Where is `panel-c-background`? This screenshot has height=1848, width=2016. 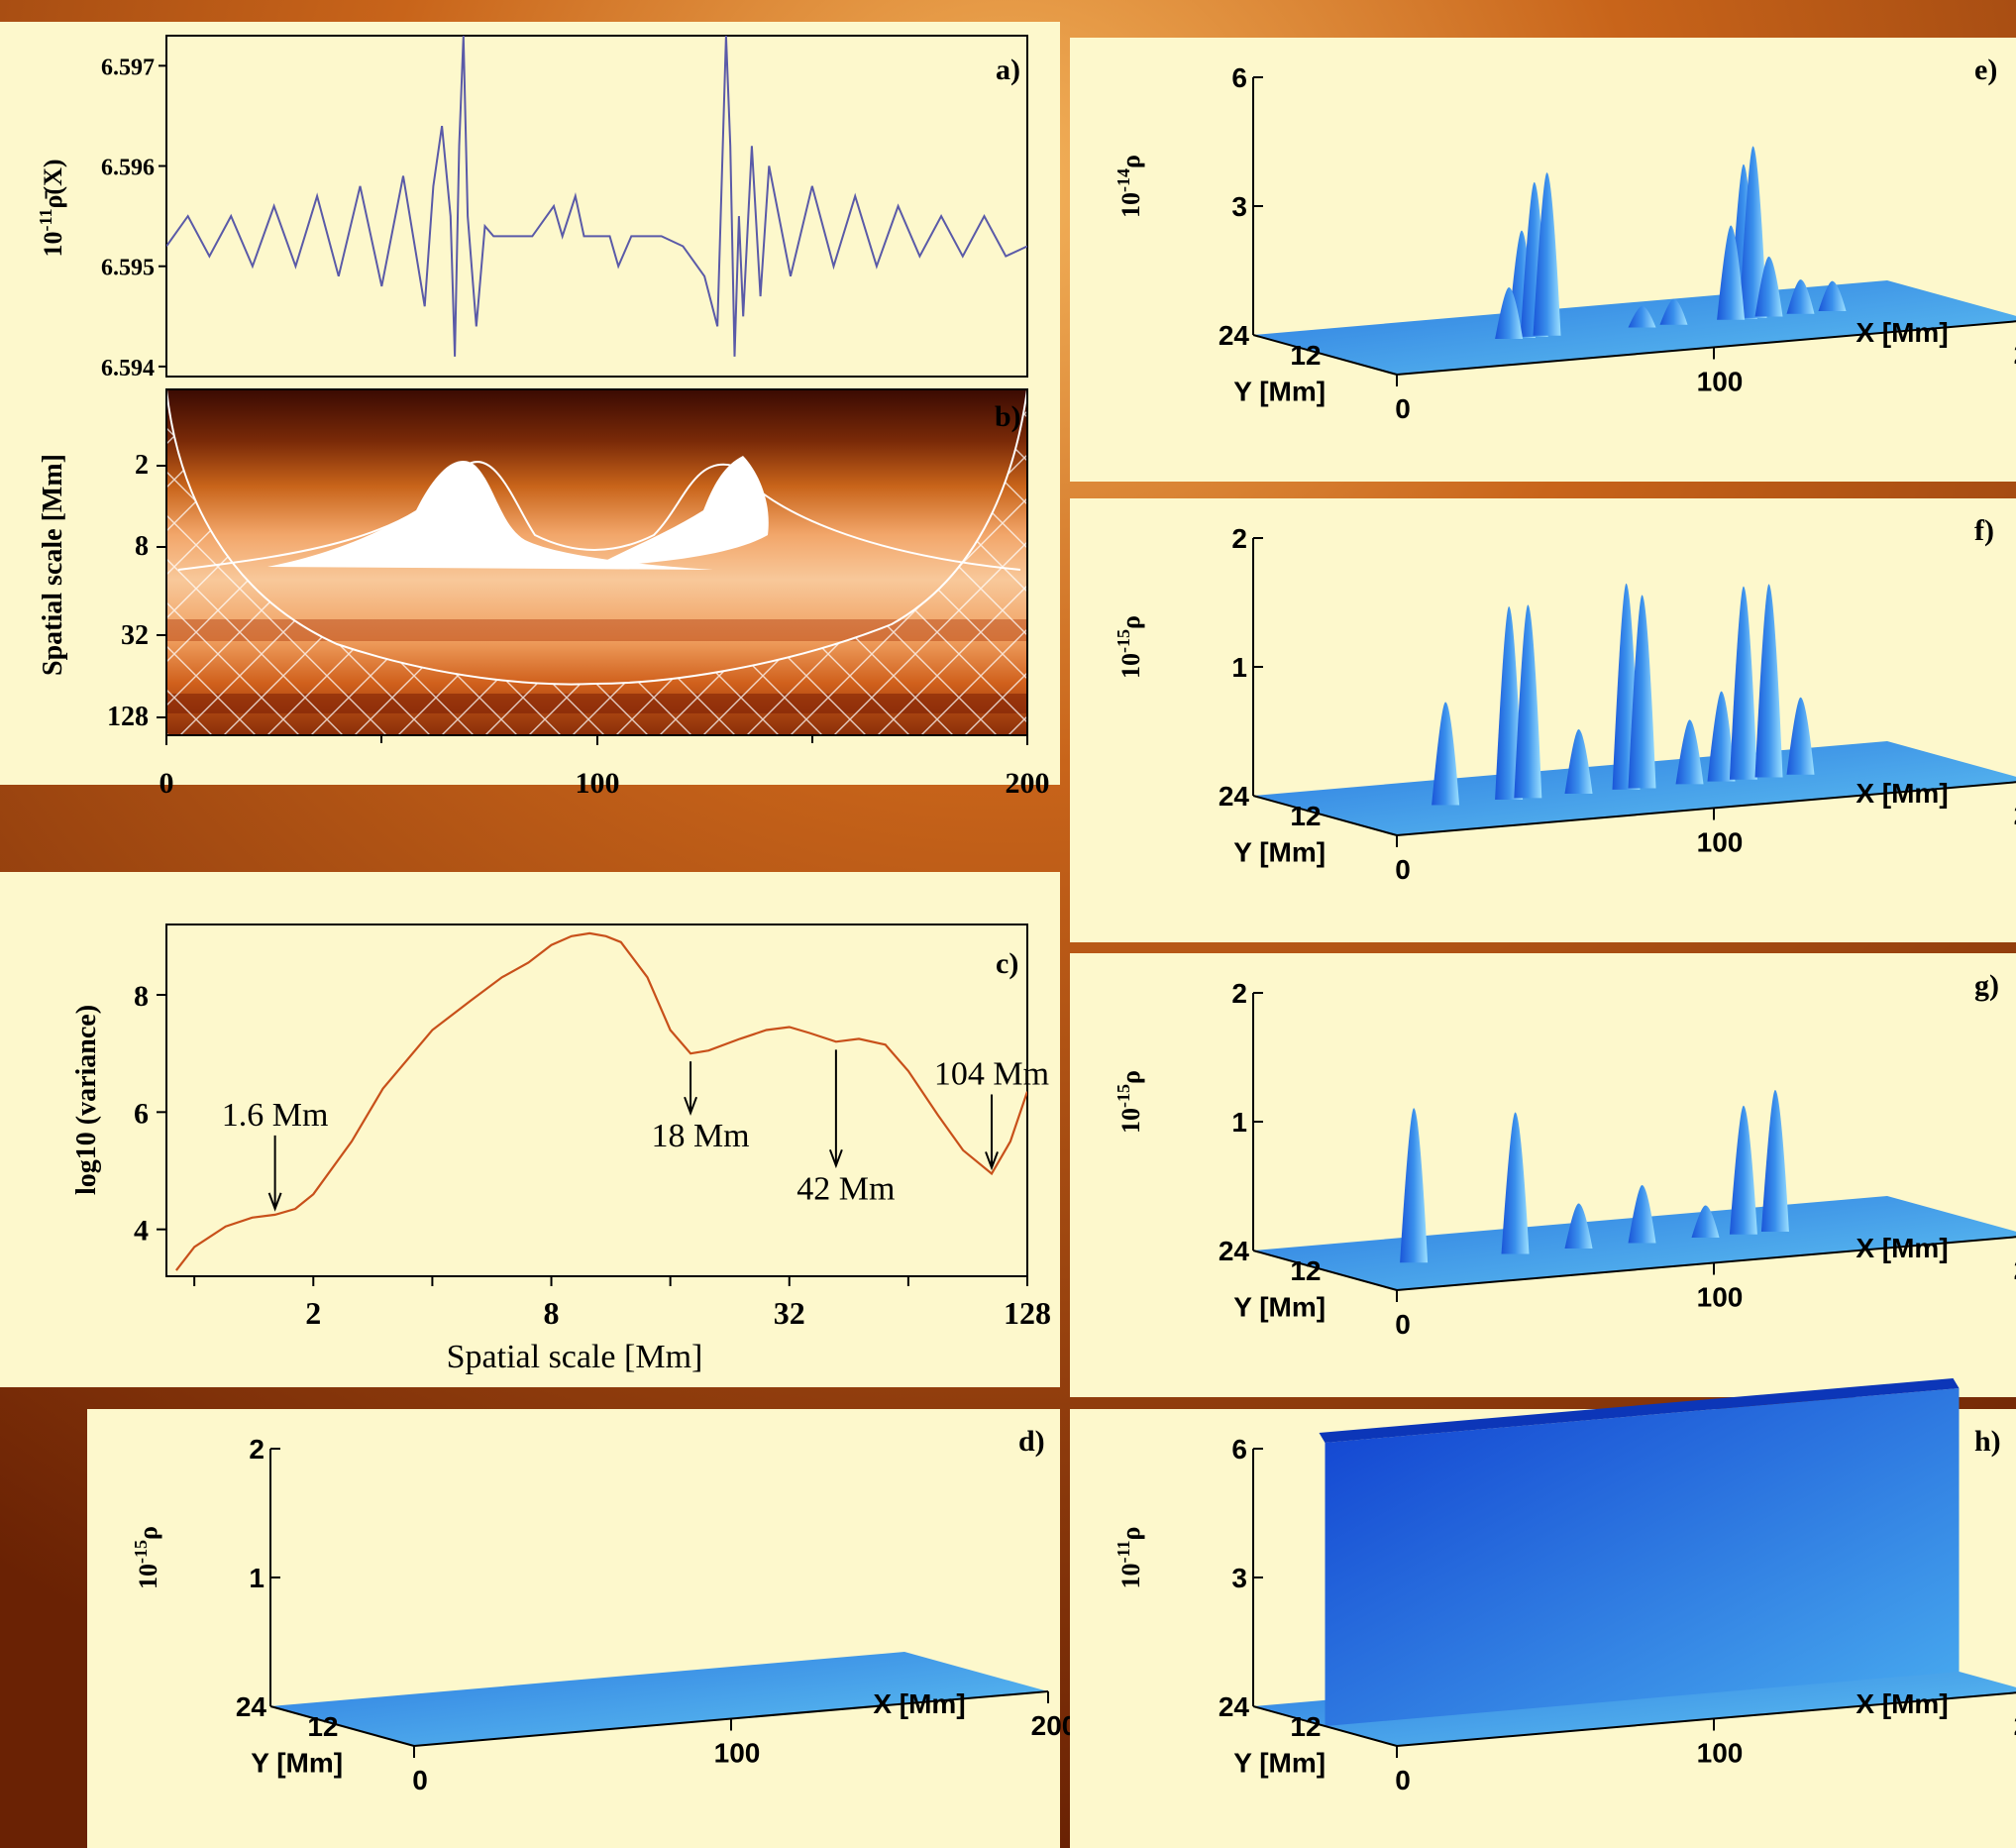 panel-c-background is located at coordinates (530, 1129).